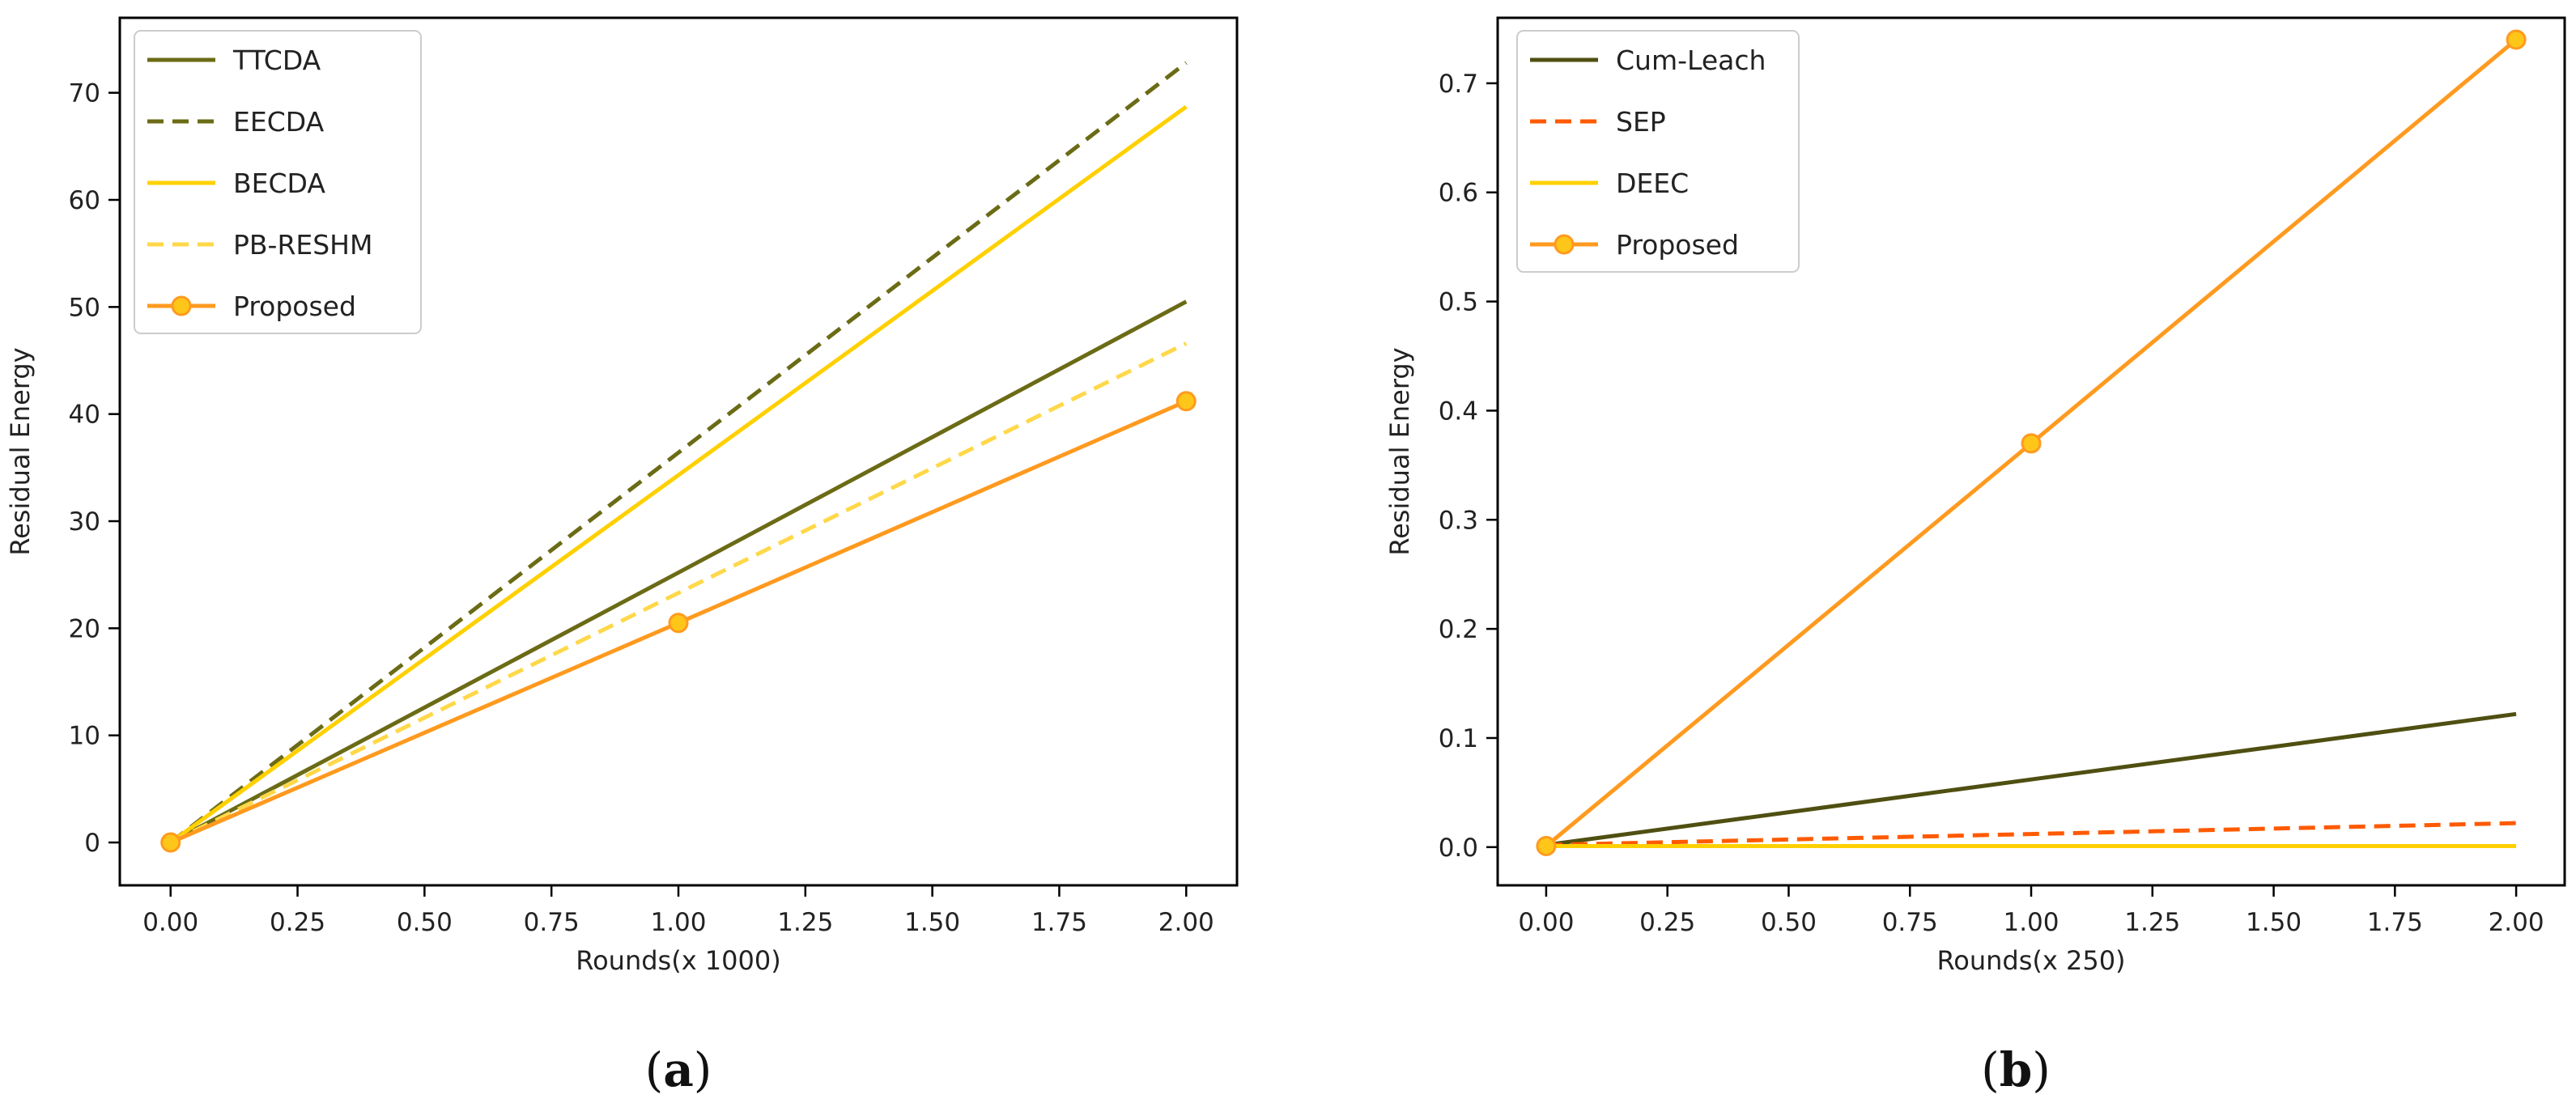 This screenshot has height=1120, width=2576. I want to click on y-tick-label: 60, so click(85, 201).